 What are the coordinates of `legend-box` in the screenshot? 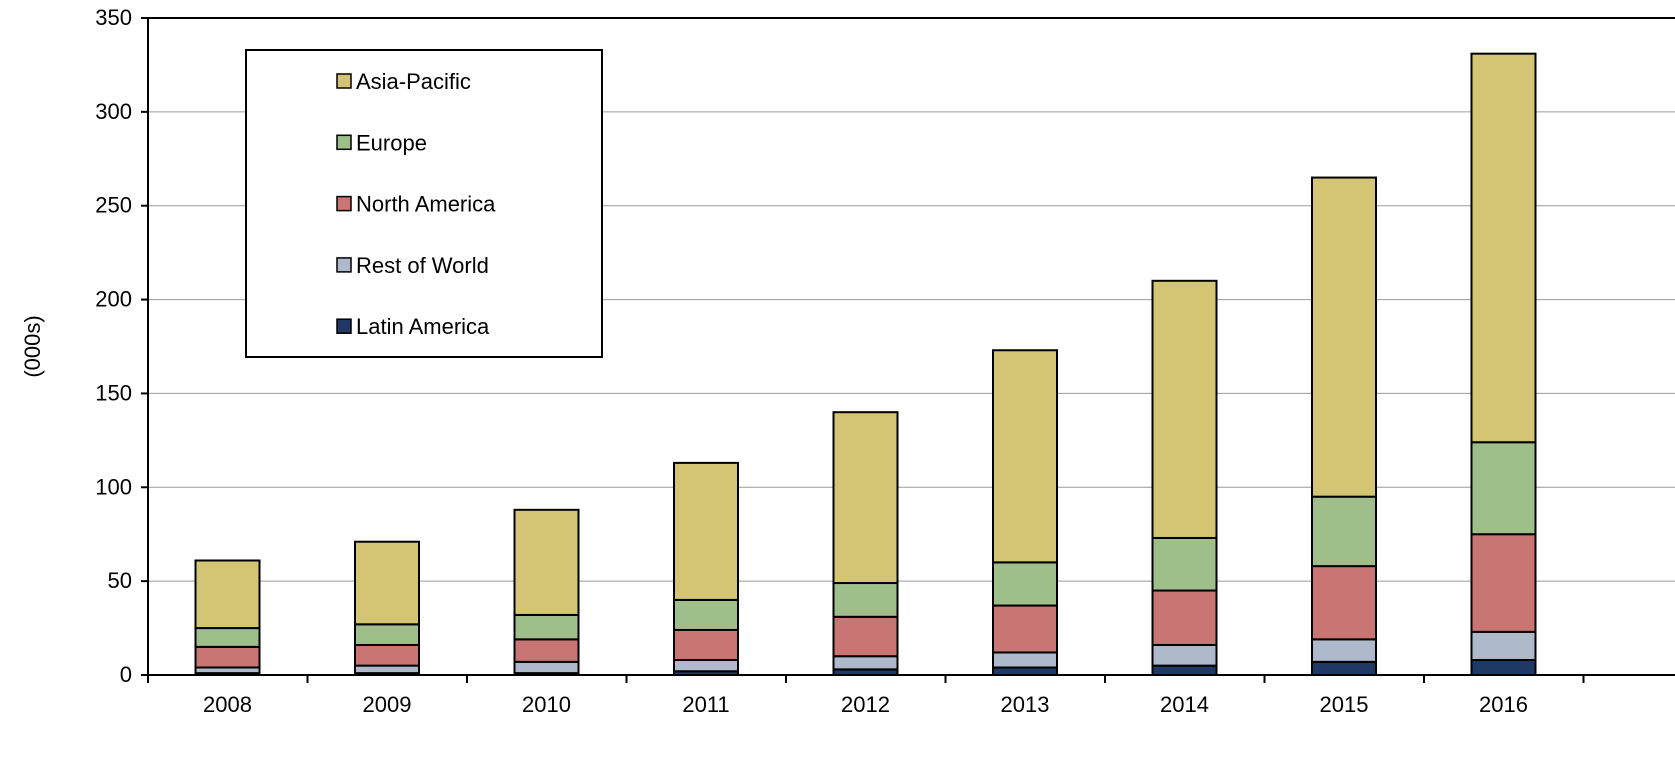 It's located at (424, 203).